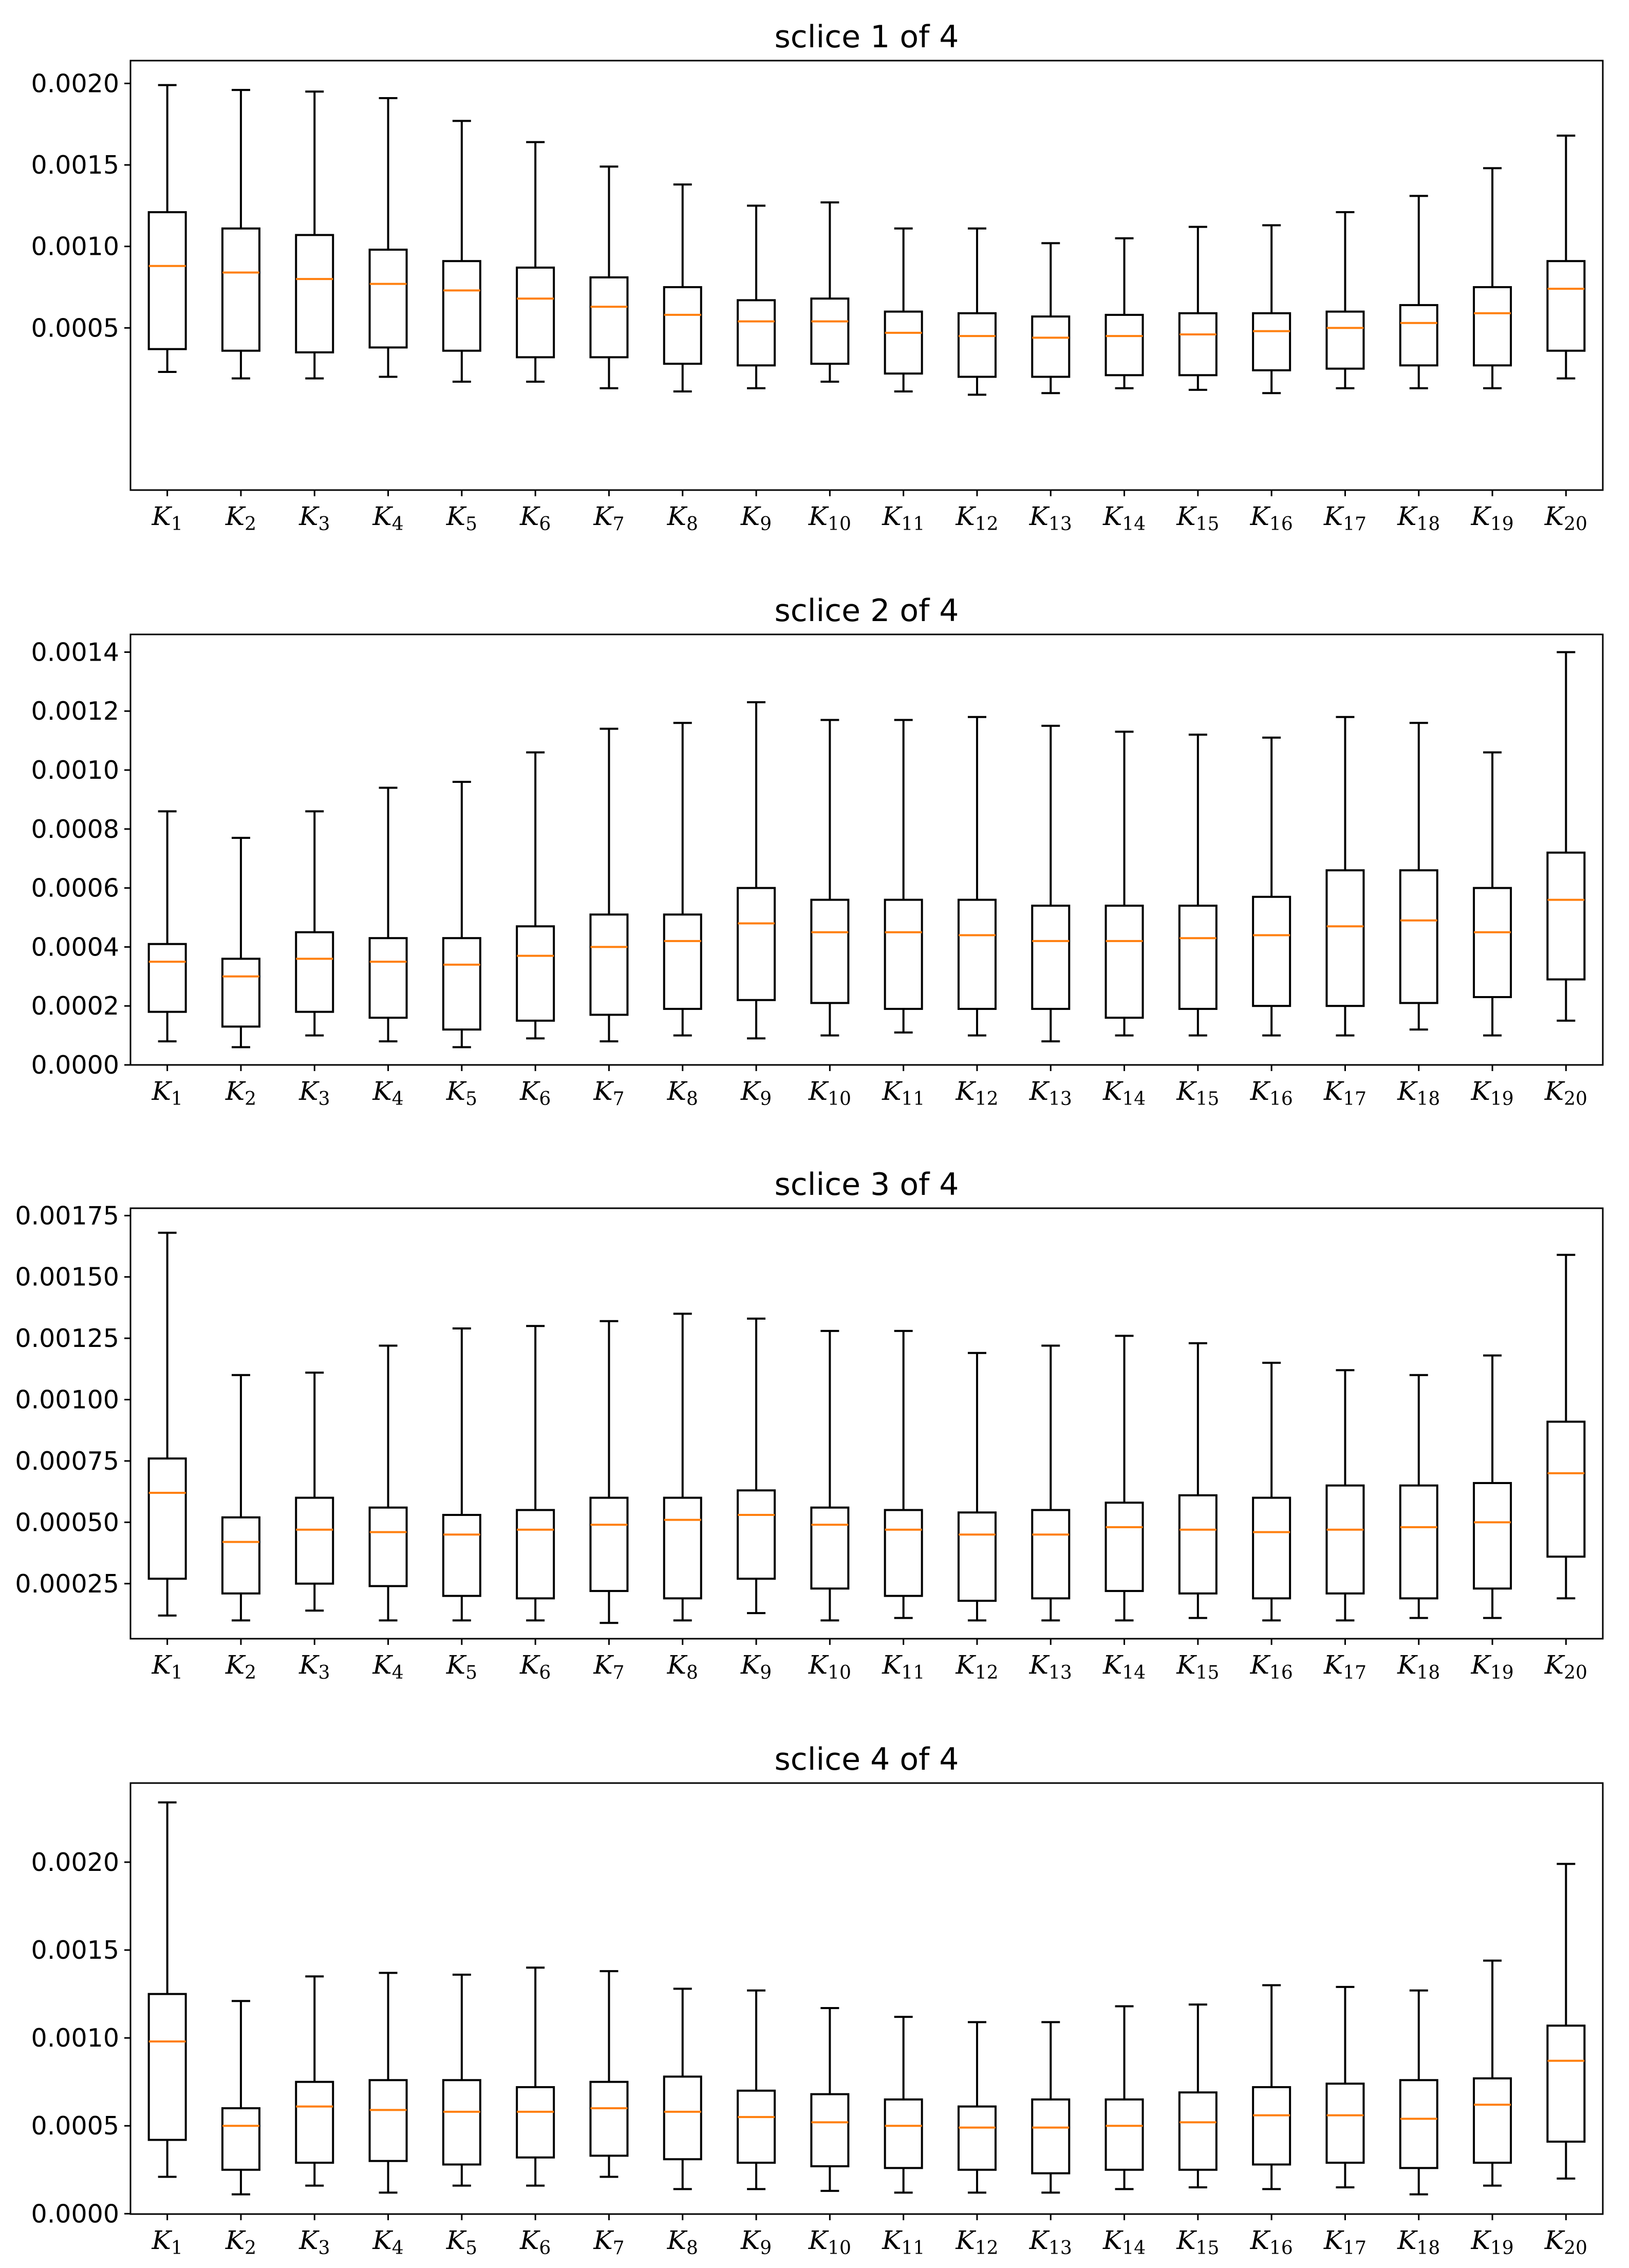 This screenshot has height=2268, width=1629. I want to click on x-tick-label-subscript: 12, so click(987, 1099).